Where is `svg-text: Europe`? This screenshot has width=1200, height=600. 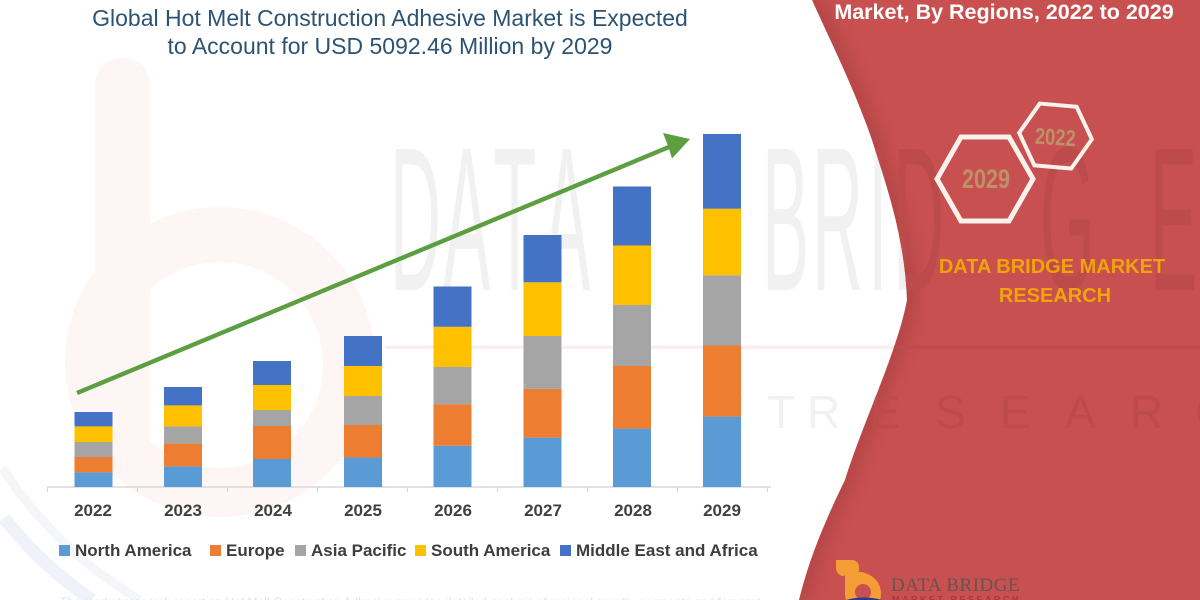
svg-text: Europe is located at coordinates (255, 550).